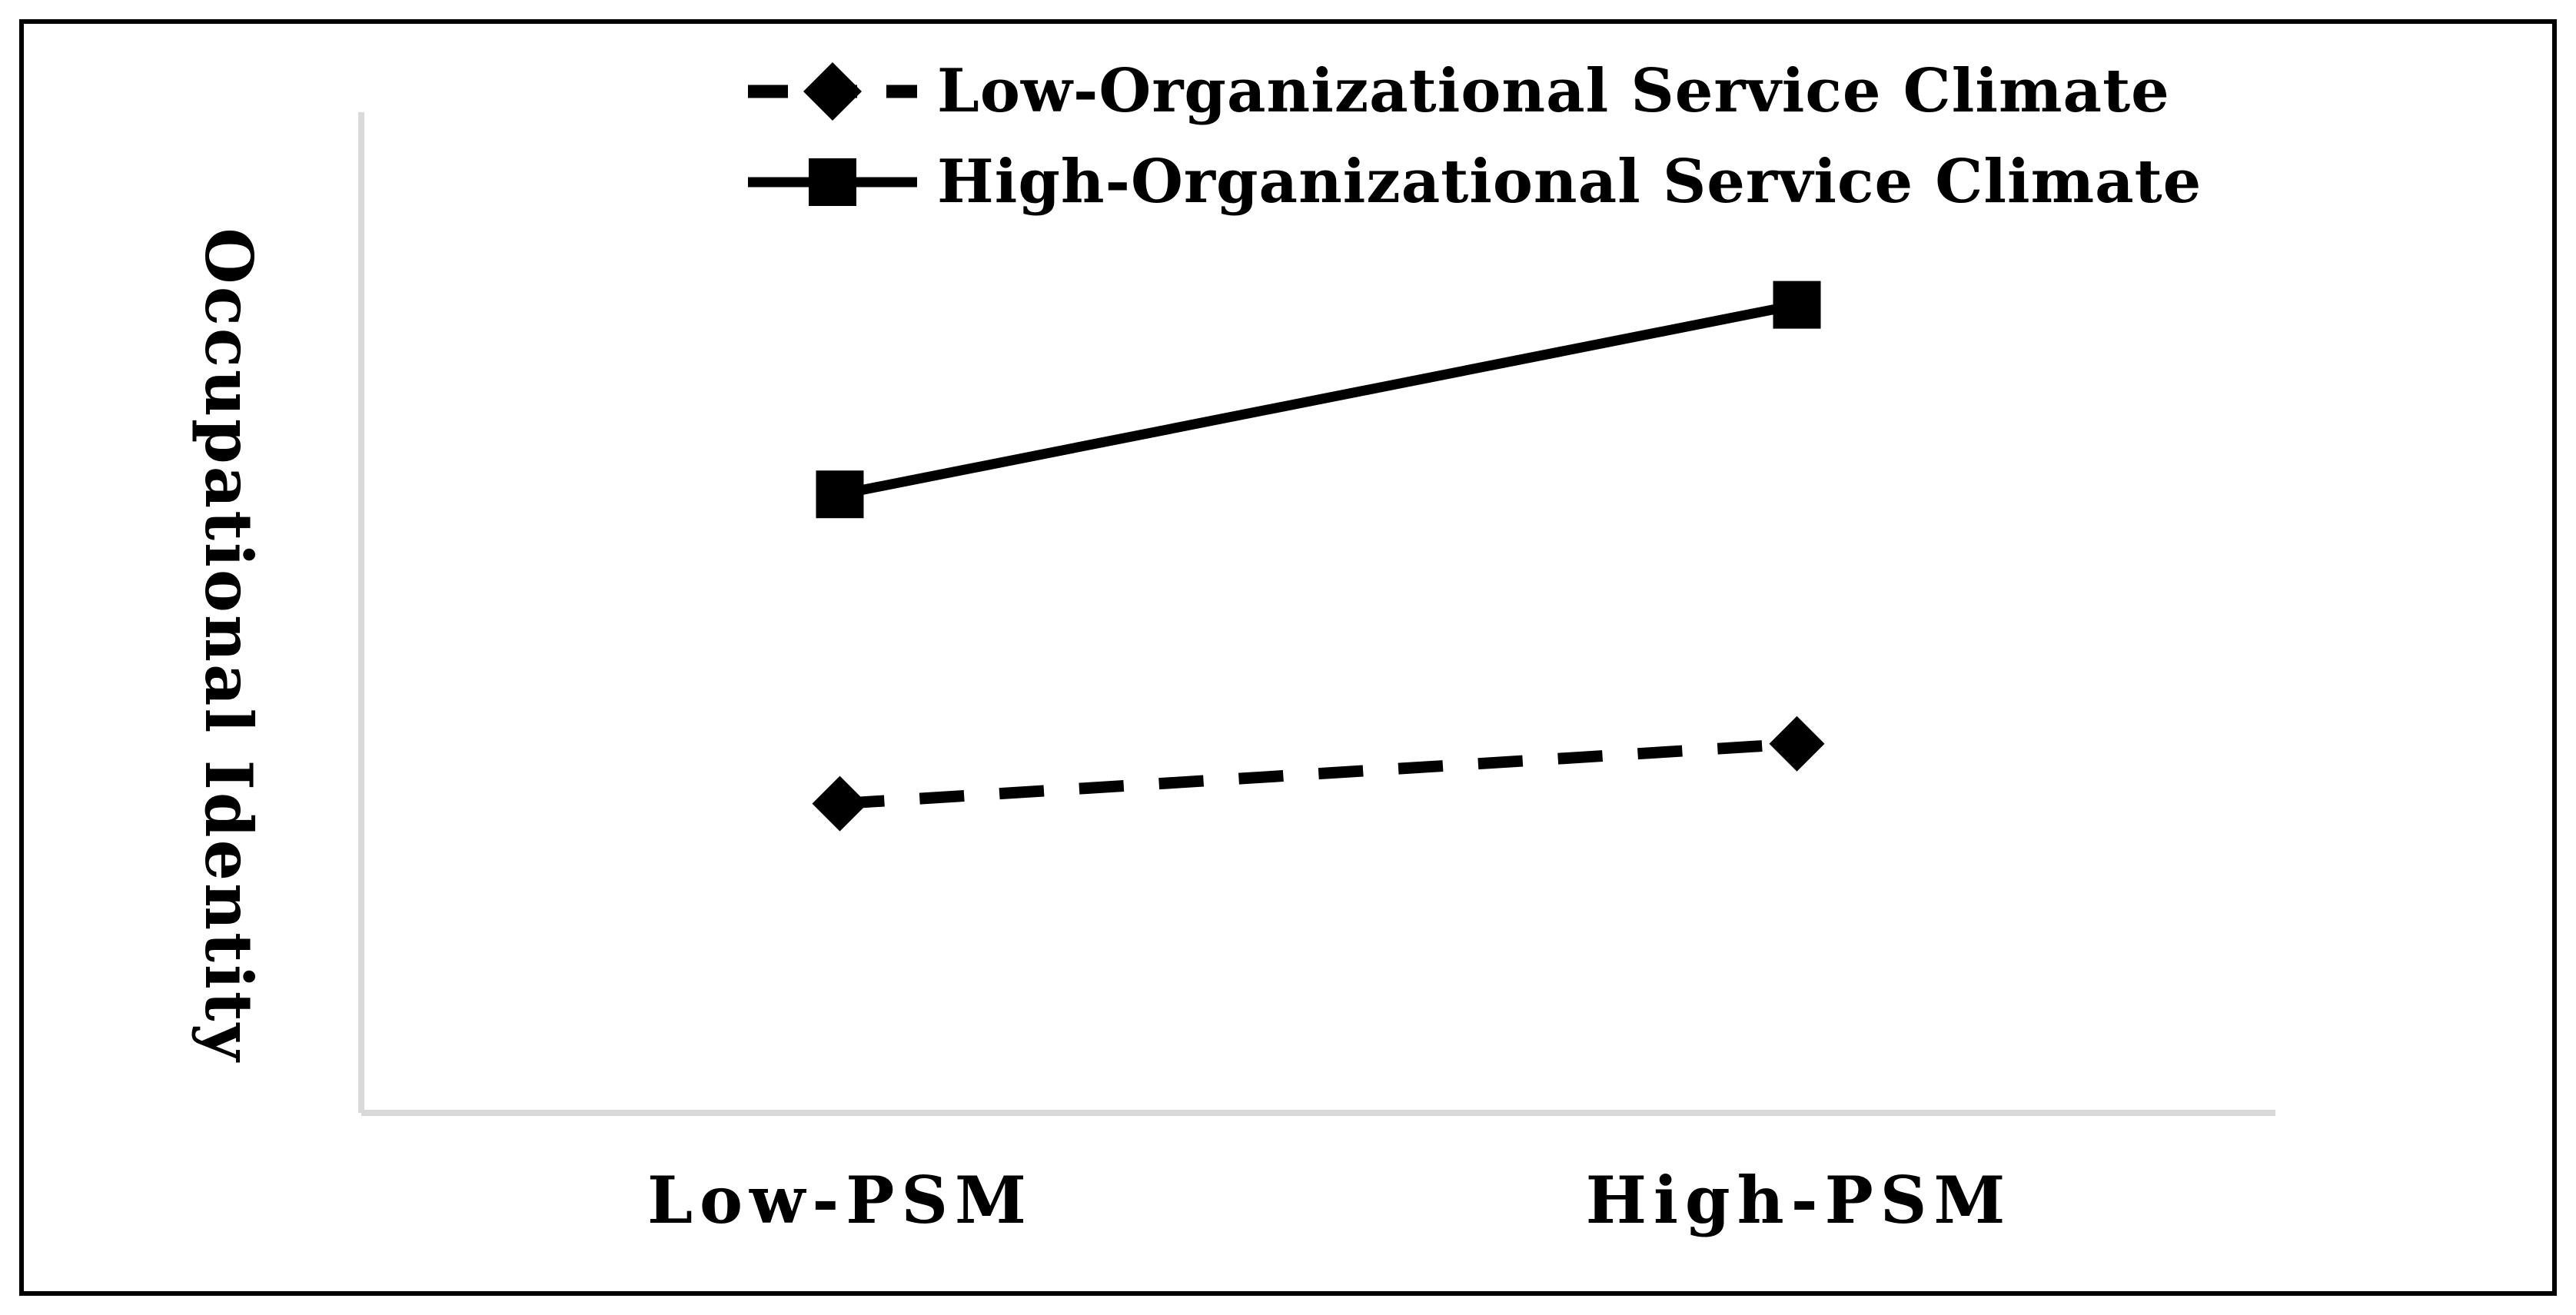 Image resolution: width=2576 pixels, height=1315 pixels. Describe the element at coordinates (840, 1200) in the screenshot. I see `x-tick-low-psm: Low-PSM` at that location.